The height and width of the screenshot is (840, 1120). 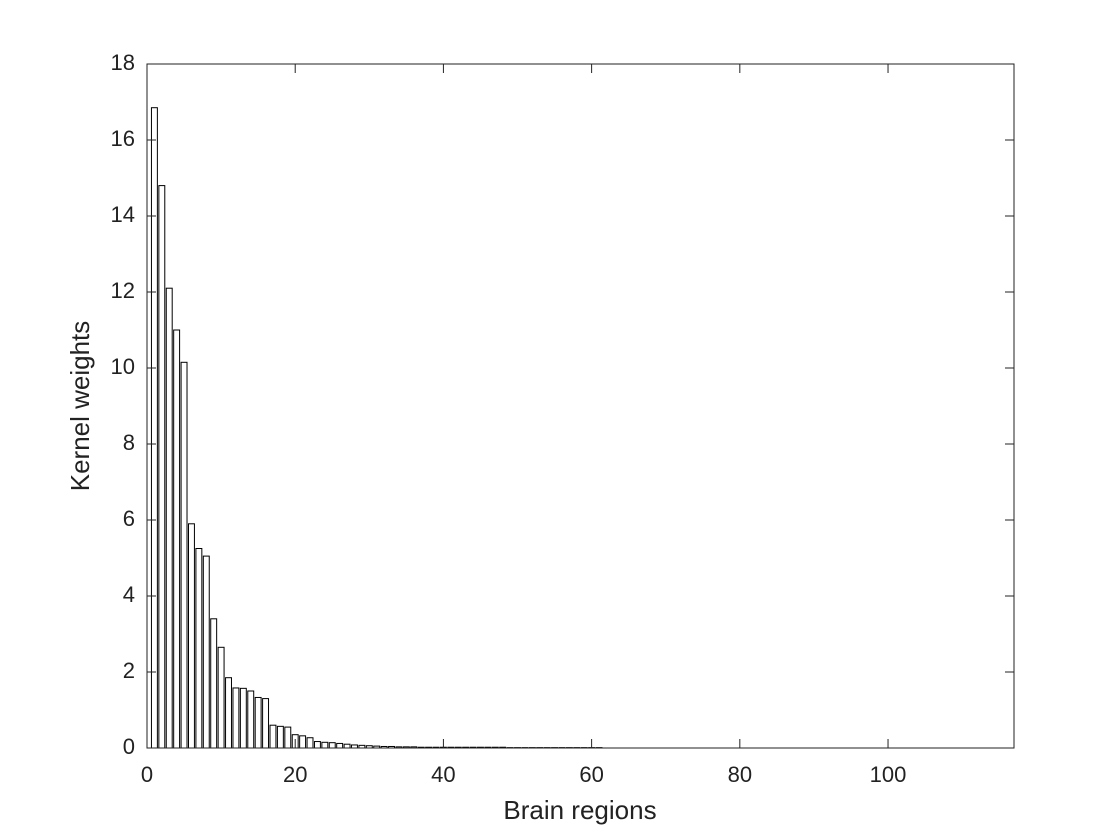 I want to click on y-tick-label: 12, so click(x=123, y=290).